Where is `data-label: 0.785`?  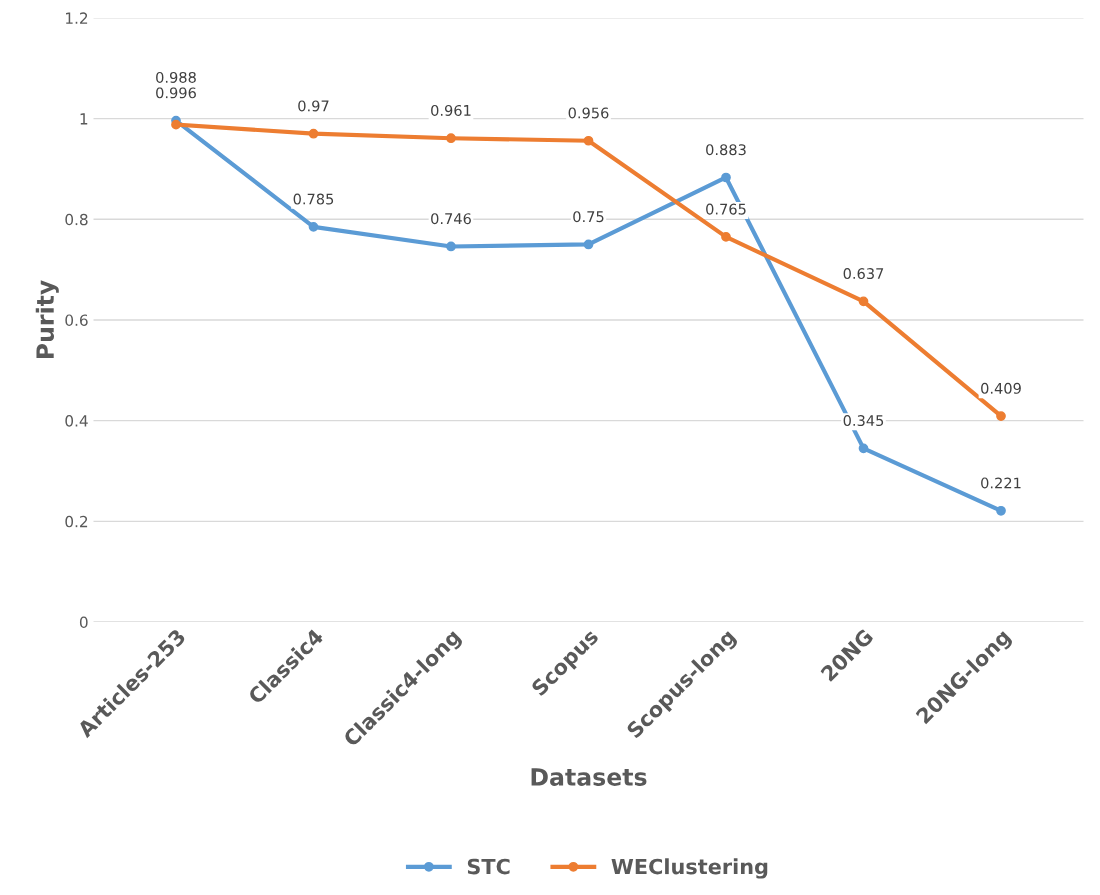
data-label: 0.785 is located at coordinates (313, 199).